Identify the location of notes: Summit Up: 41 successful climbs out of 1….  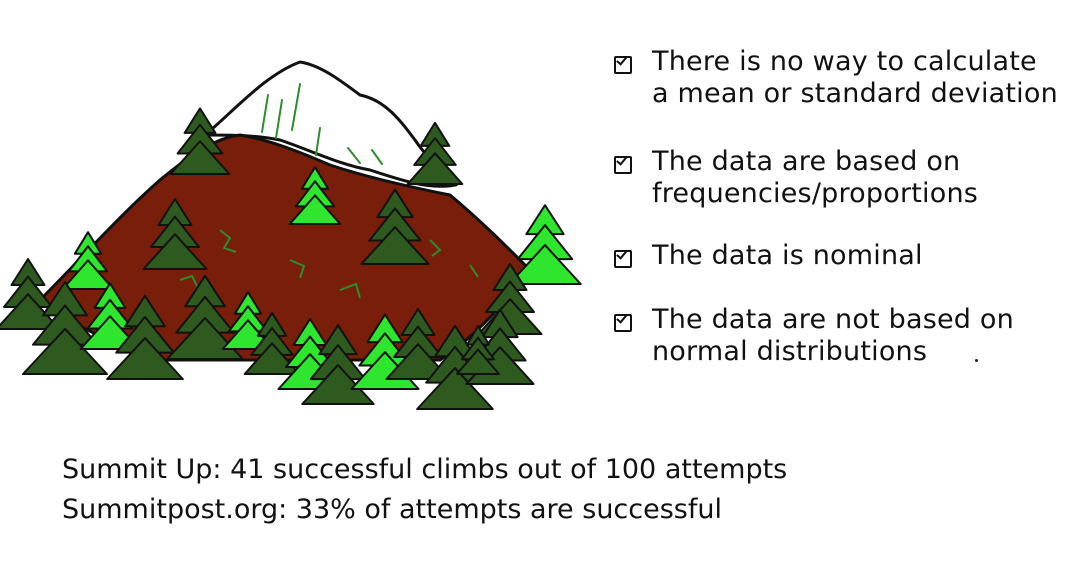
(512, 490).